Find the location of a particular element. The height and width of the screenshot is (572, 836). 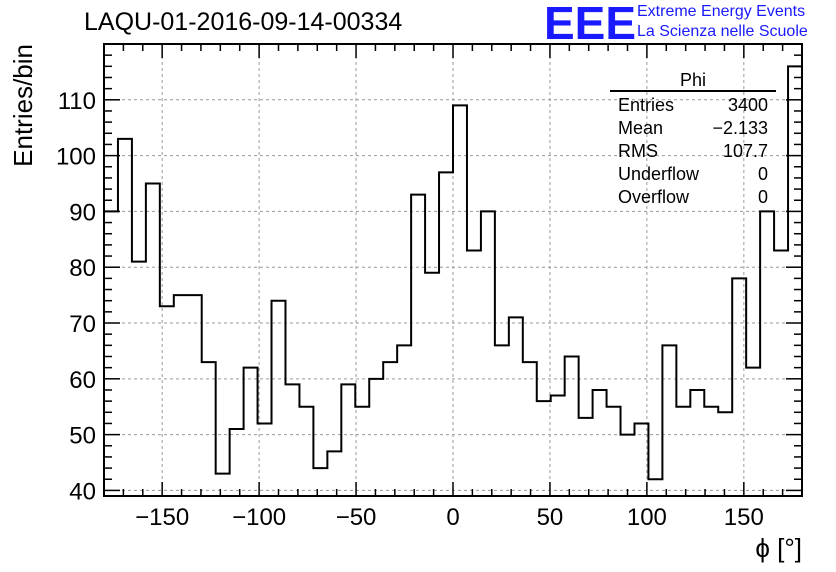

x-tick-label: 100 is located at coordinates (647, 517).